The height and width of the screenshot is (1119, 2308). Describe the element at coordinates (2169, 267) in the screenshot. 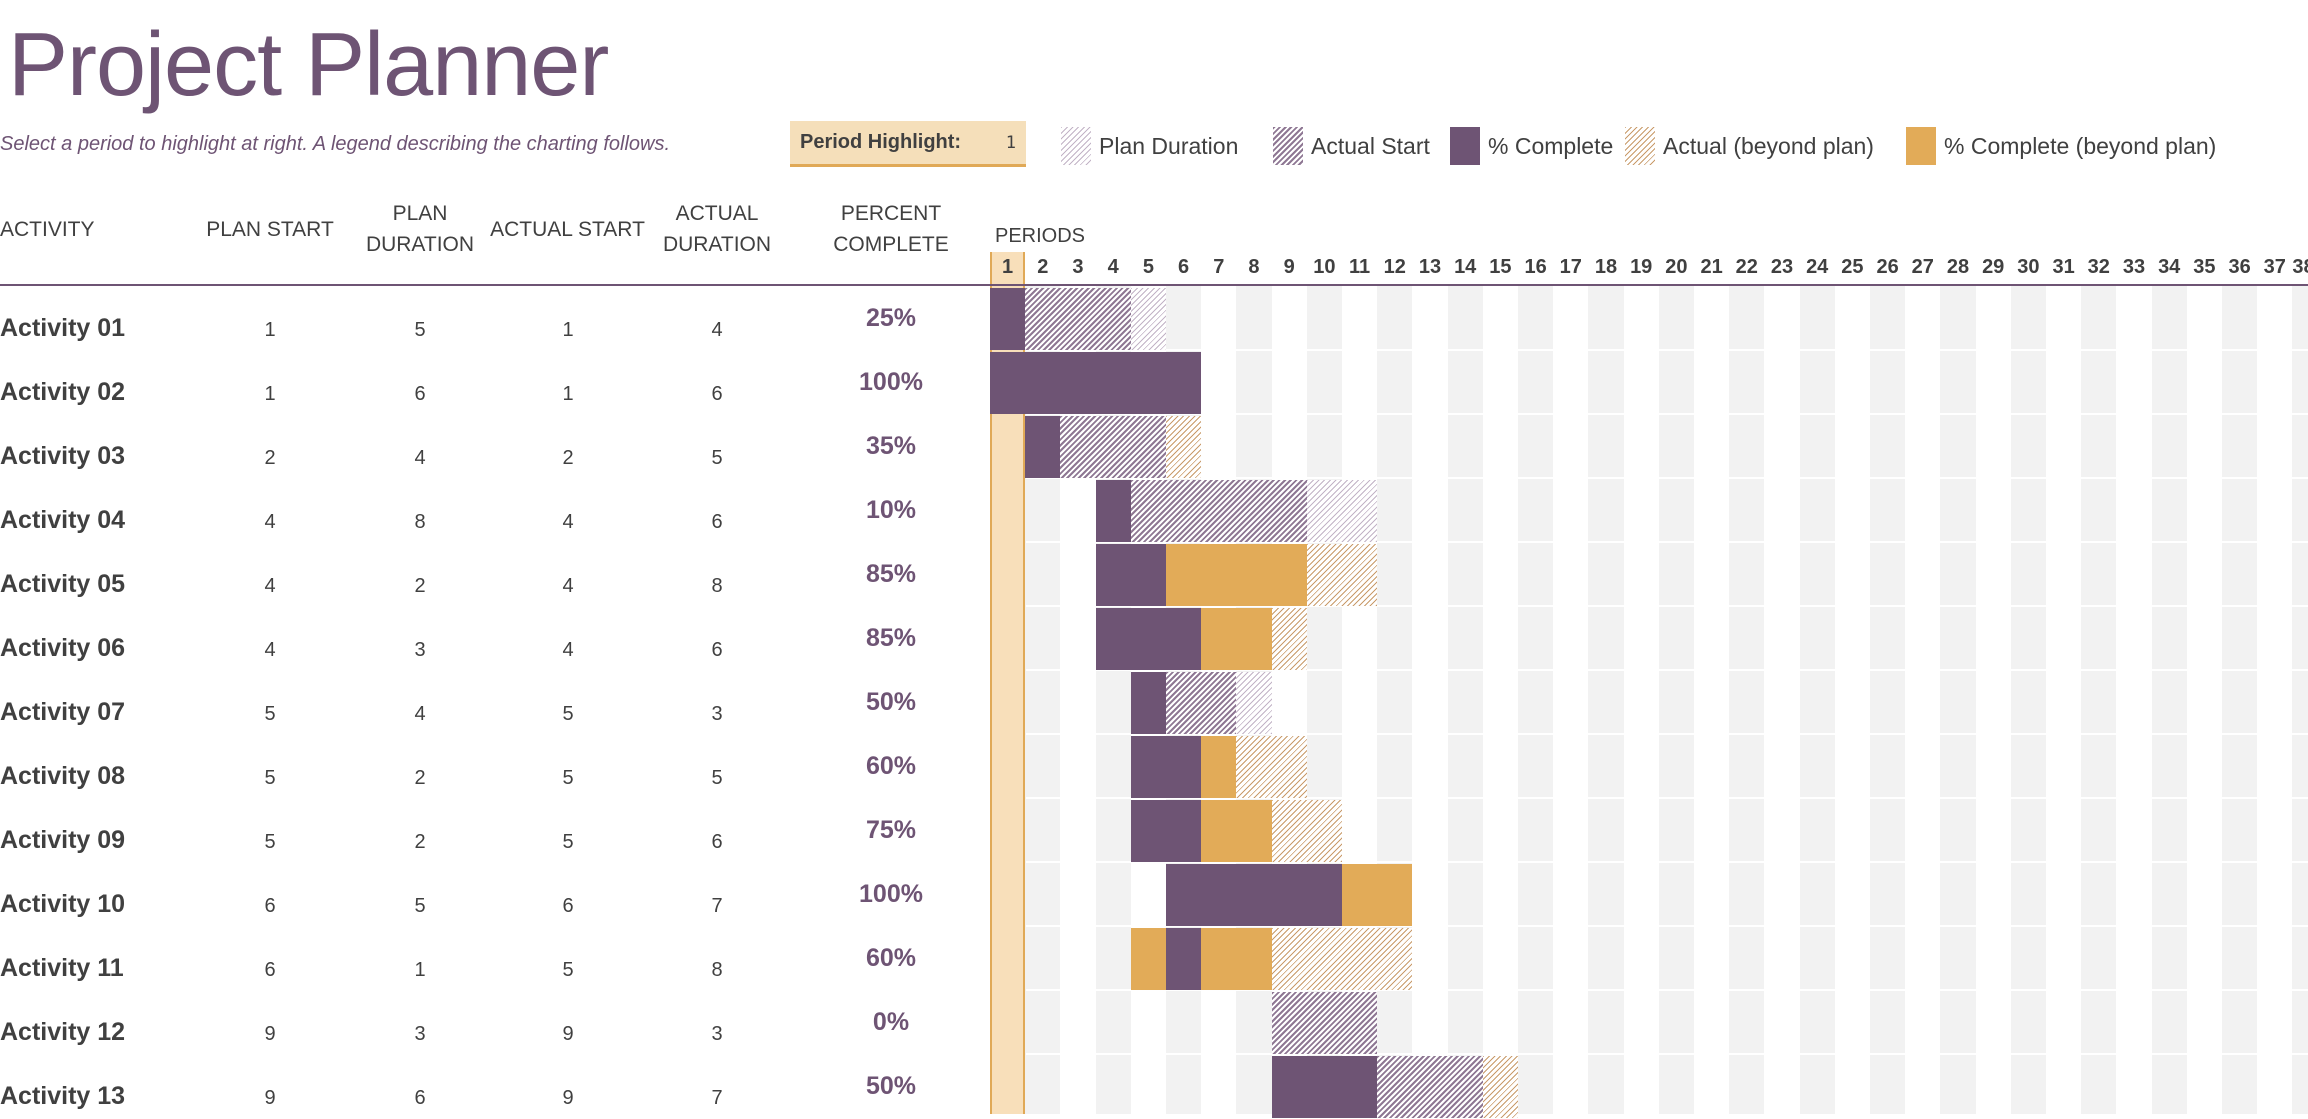

I see `period-number: 34` at that location.